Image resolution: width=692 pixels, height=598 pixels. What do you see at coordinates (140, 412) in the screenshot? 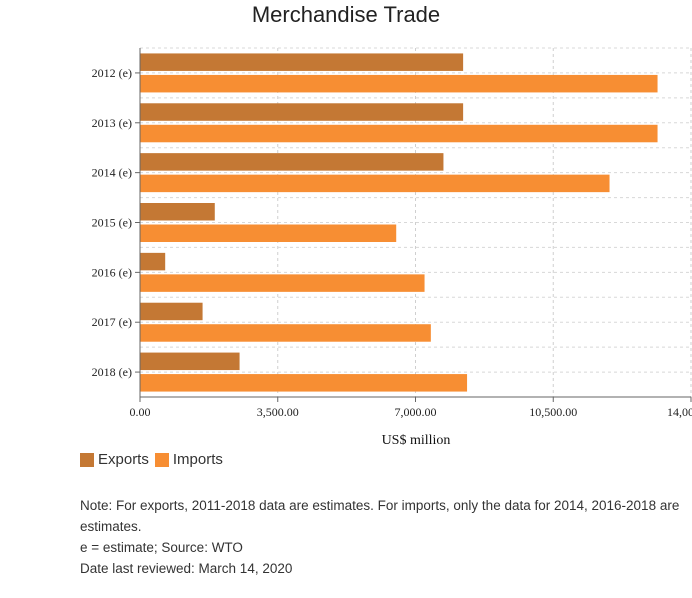
I see `x-tick-label: 0.00` at bounding box center [140, 412].